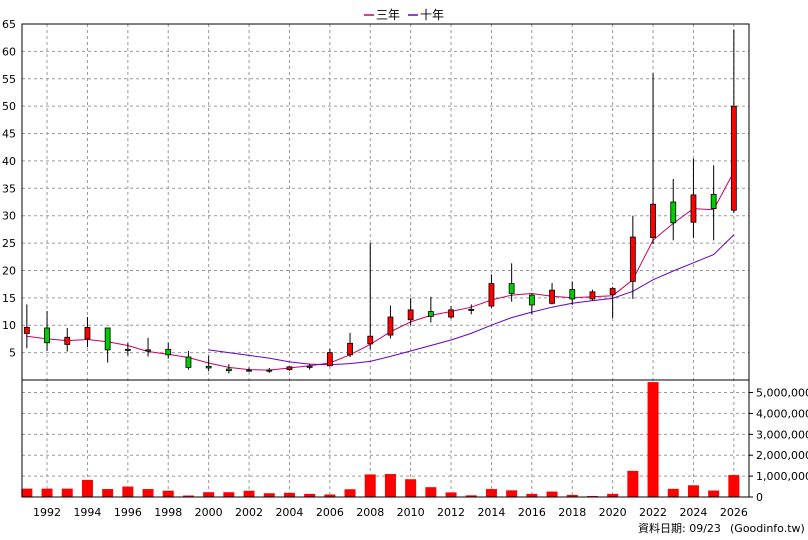 This screenshot has width=808, height=540. I want to click on price-tick-label: 15, so click(9, 298).